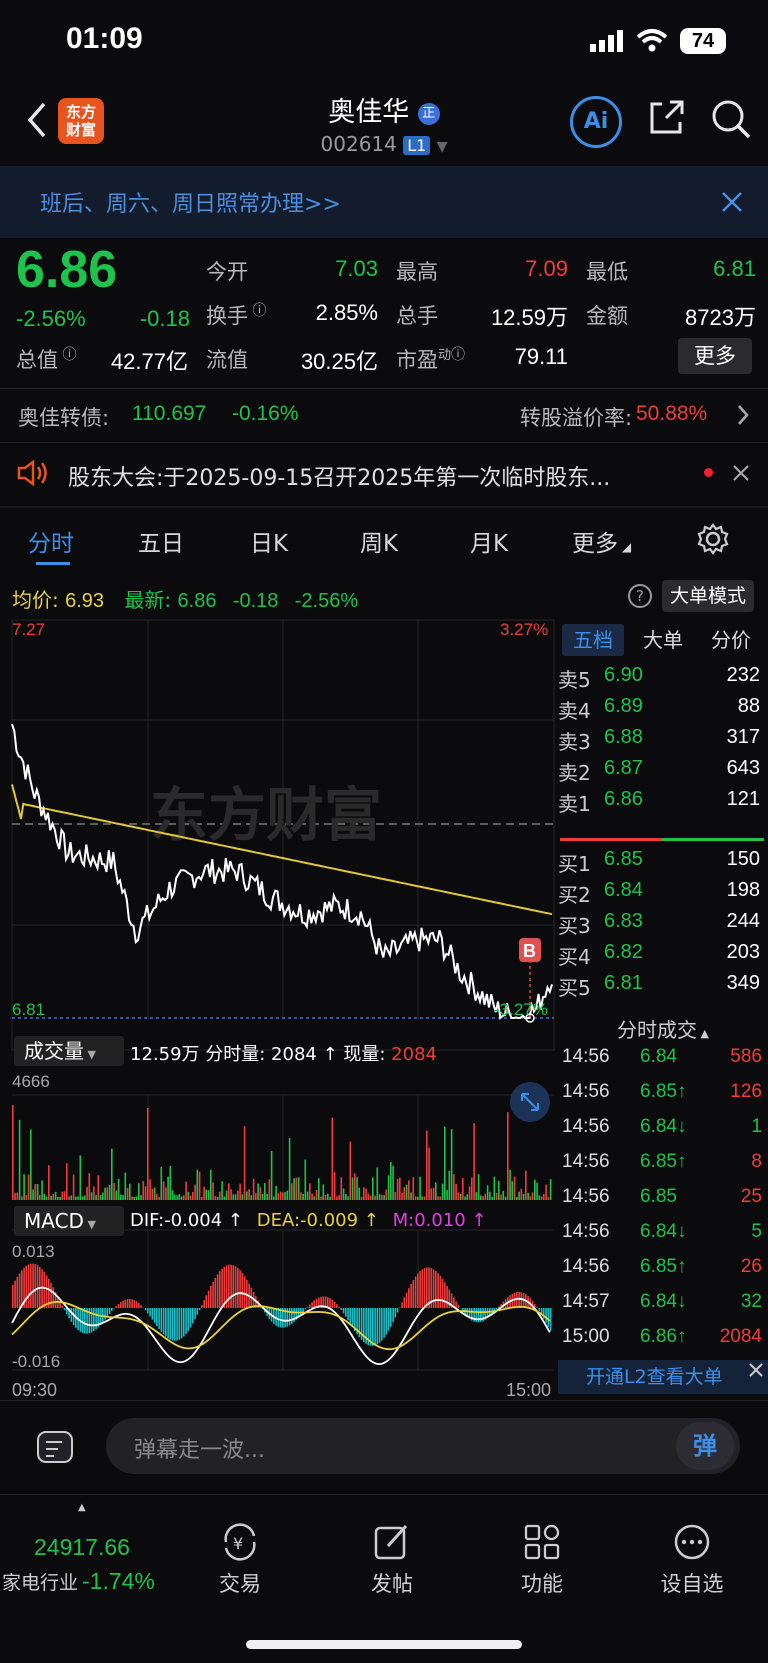 The width and height of the screenshot is (768, 1663). I want to click on nav-trade: ¥ 交易, so click(240, 1567).